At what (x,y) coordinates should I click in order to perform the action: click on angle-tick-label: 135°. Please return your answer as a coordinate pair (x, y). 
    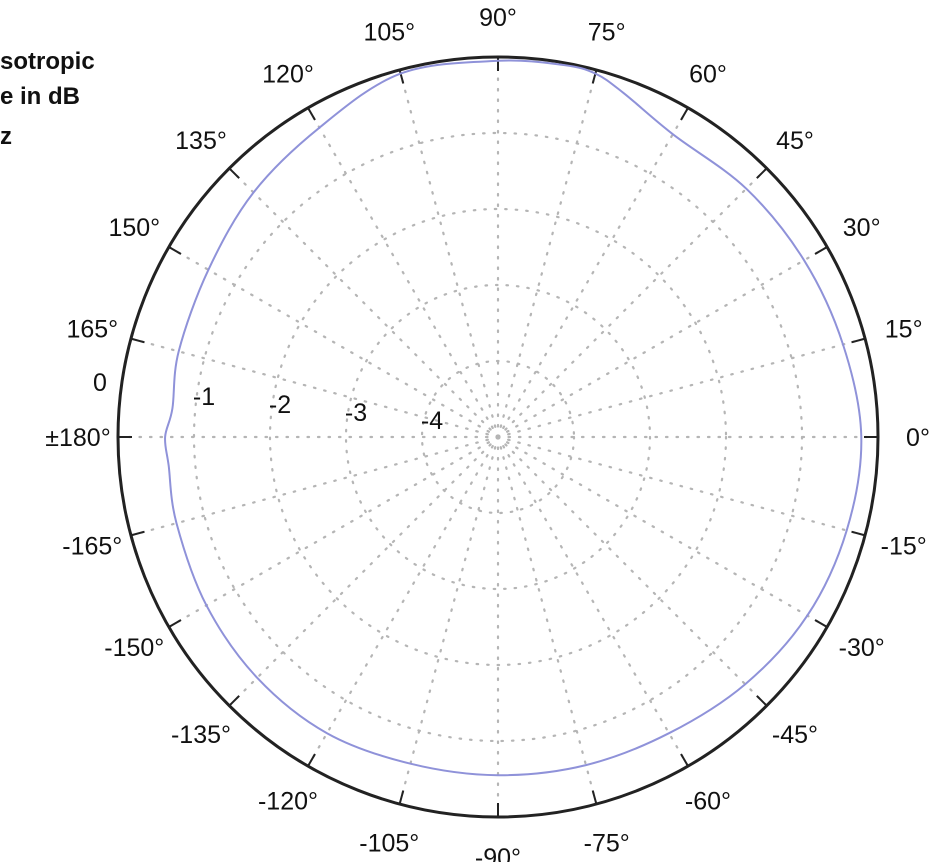
    Looking at the image, I should click on (201, 141).